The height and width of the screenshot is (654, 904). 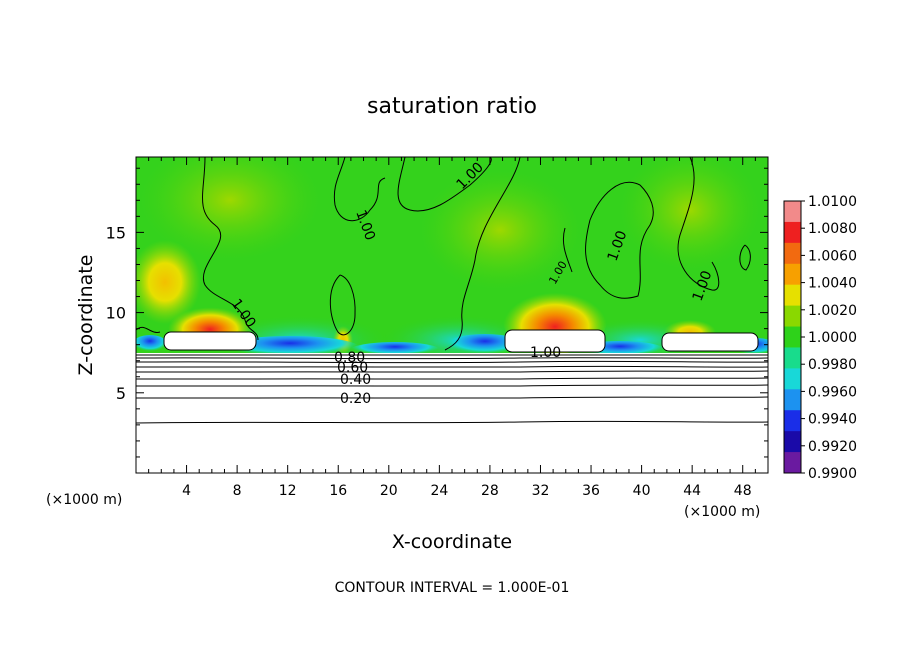 What do you see at coordinates (349, 358) in the screenshot?
I see `contour-label: 0.80` at bounding box center [349, 358].